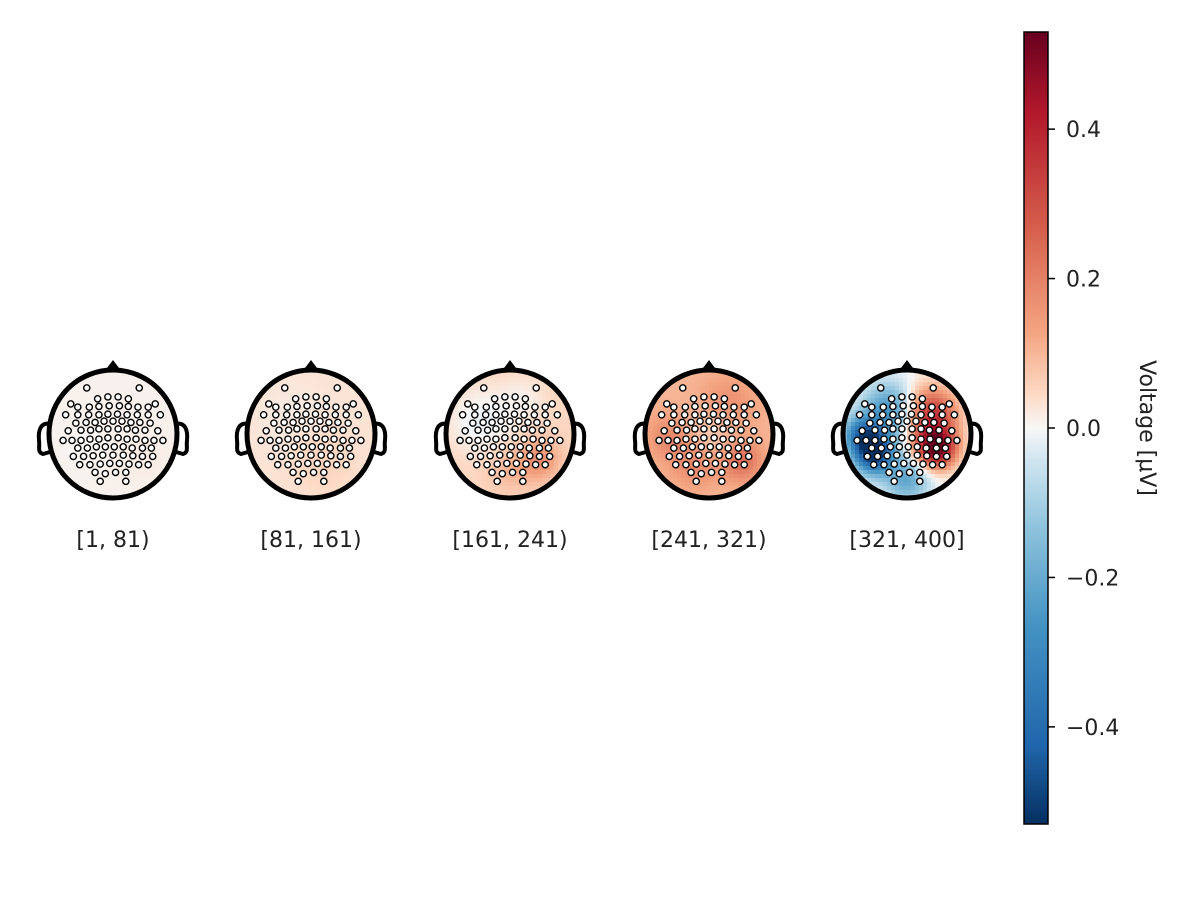  Describe the element at coordinates (1083, 280) in the screenshot. I see `colorbar-tick-label: 0.2` at that location.